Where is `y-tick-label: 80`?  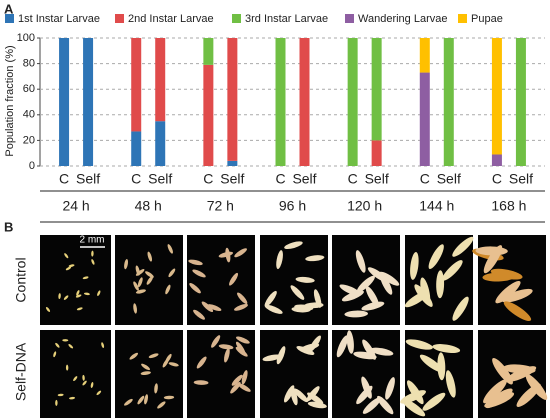
y-tick-label: 80 is located at coordinates (29, 64).